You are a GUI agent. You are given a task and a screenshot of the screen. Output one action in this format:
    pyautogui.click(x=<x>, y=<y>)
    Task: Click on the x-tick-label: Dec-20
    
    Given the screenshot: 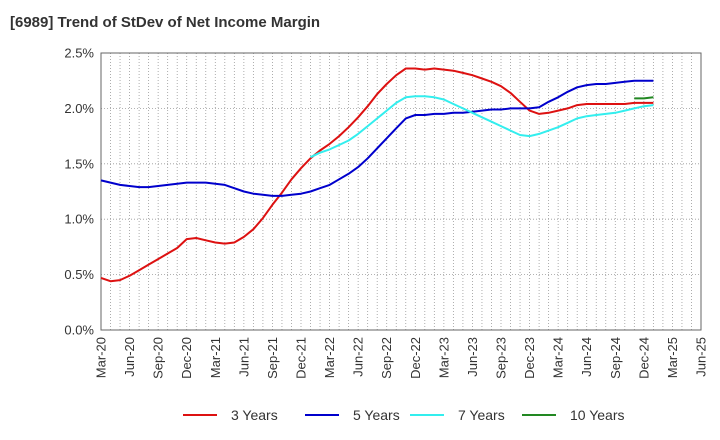 What is the action you would take?
    pyautogui.click(x=186, y=358)
    